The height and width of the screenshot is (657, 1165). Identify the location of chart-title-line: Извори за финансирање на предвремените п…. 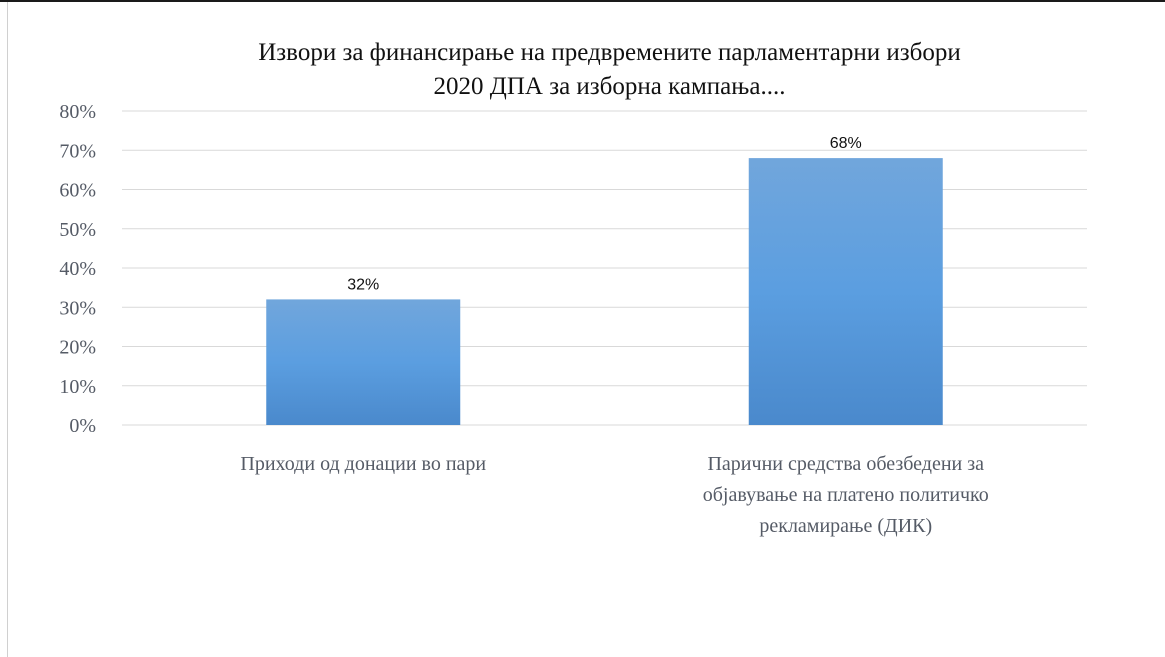
(609, 52).